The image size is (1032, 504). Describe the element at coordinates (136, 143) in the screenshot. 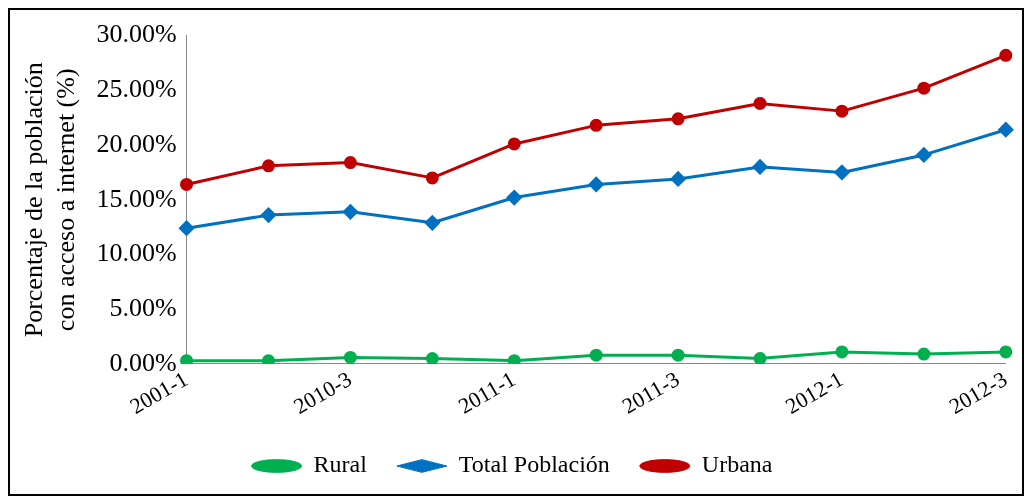

I see `y-tick-label: 20.00%` at that location.